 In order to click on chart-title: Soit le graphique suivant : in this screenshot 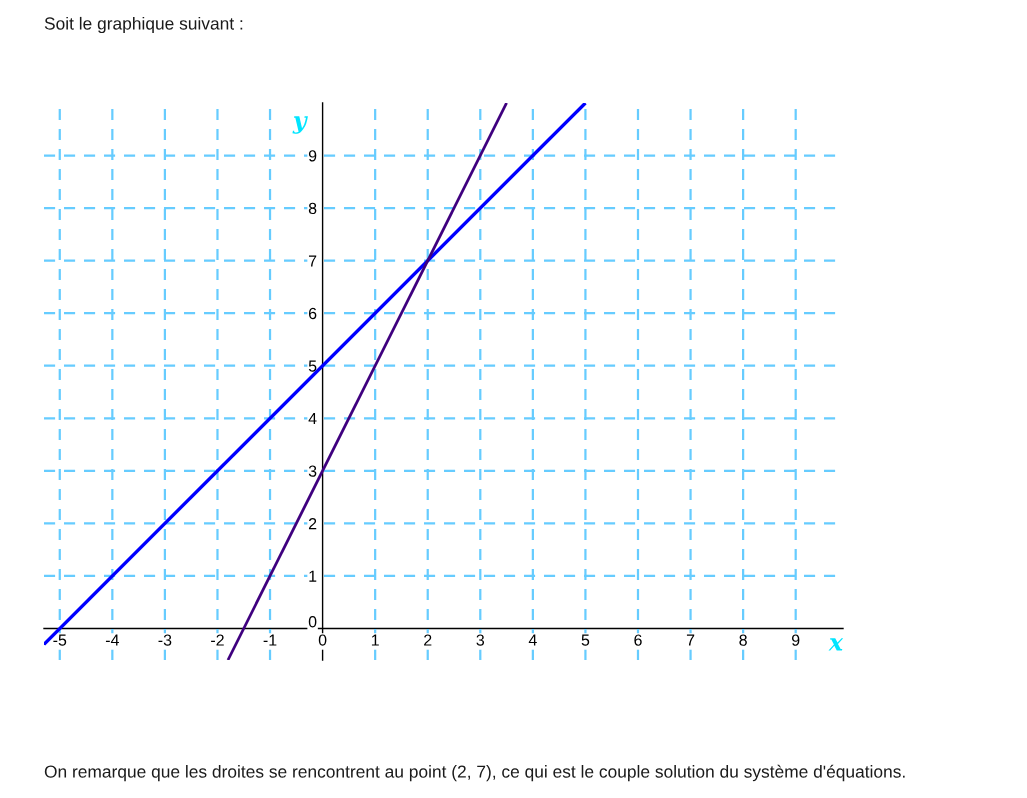, I will do `click(143, 25)`.